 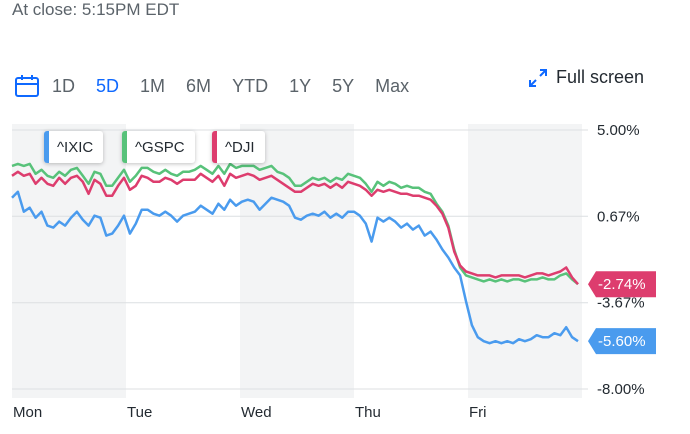 What do you see at coordinates (124, 147) in the screenshot?
I see `legend-swatch-gspc` at bounding box center [124, 147].